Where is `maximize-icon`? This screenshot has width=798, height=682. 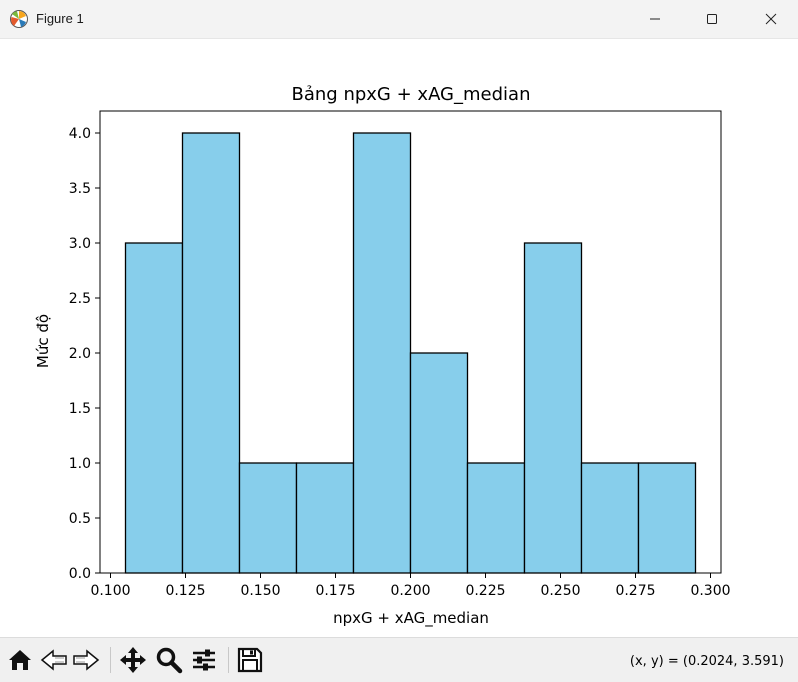 maximize-icon is located at coordinates (712, 19).